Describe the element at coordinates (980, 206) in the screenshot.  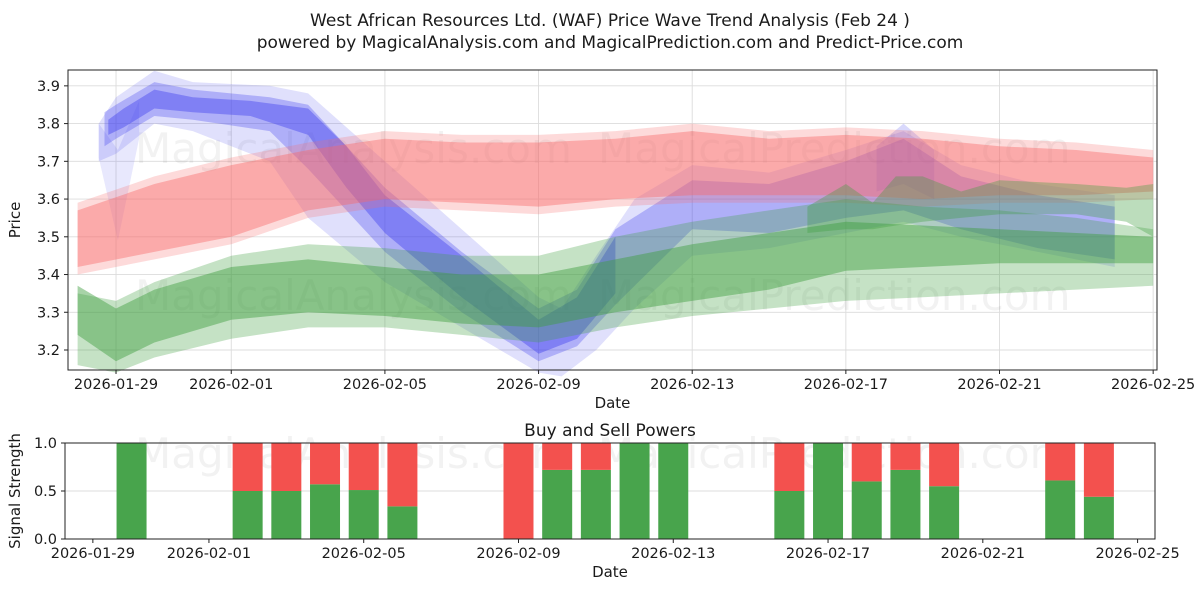
I see `green-band-upper` at that location.